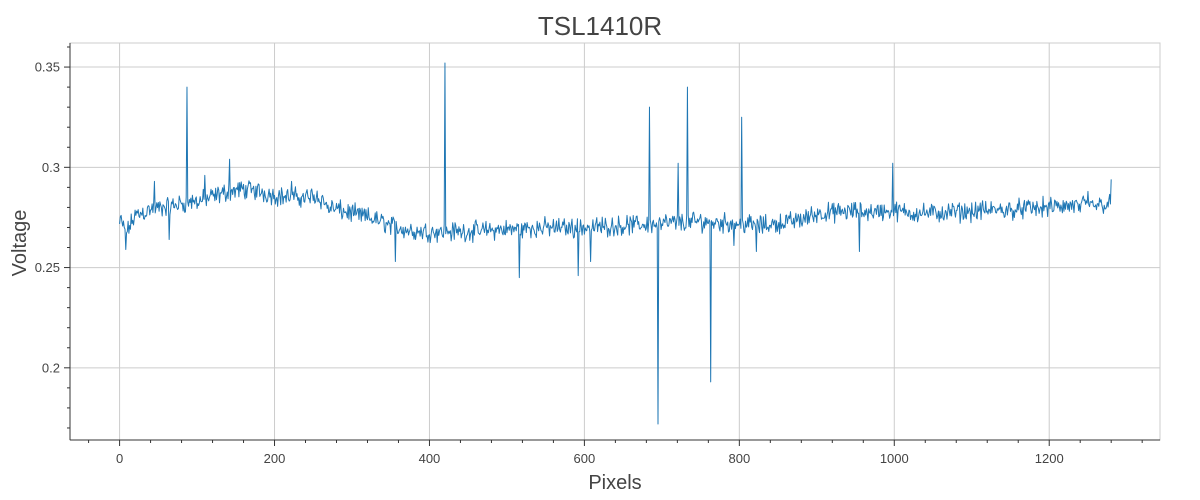  Describe the element at coordinates (52, 237) in the screenshot. I see `y-ticks: 0.2 0.25 0.3 0.35` at that location.